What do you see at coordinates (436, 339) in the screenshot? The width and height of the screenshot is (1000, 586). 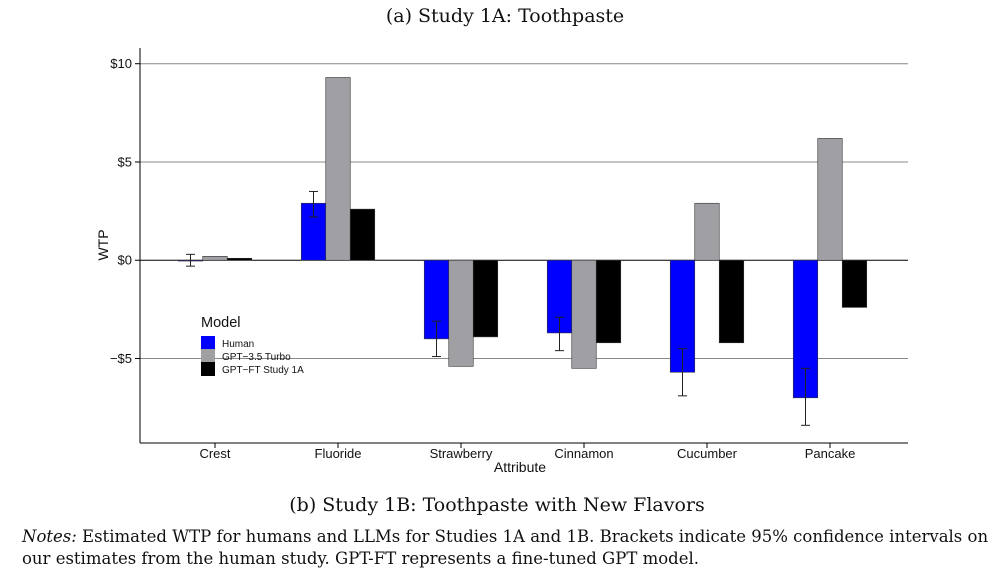 I see `error-bar-strawberry` at bounding box center [436, 339].